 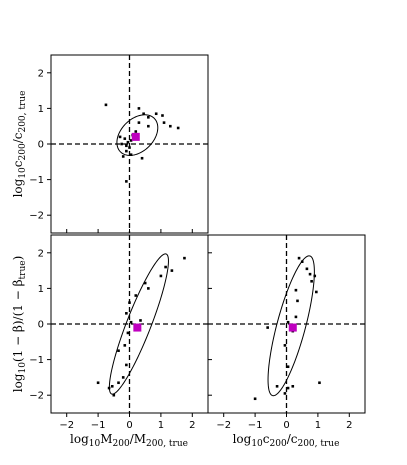 I want to click on x-axis-label-bottom-right: log10c200/c200, true, so click(x=286, y=440).